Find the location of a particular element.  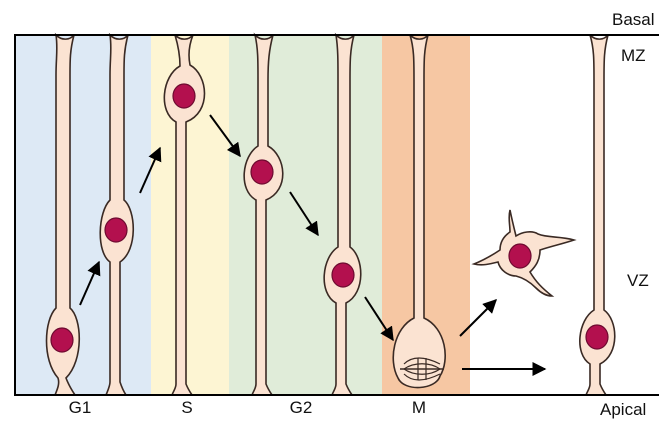

cell-daughter-radial-glia is located at coordinates (597, 215).